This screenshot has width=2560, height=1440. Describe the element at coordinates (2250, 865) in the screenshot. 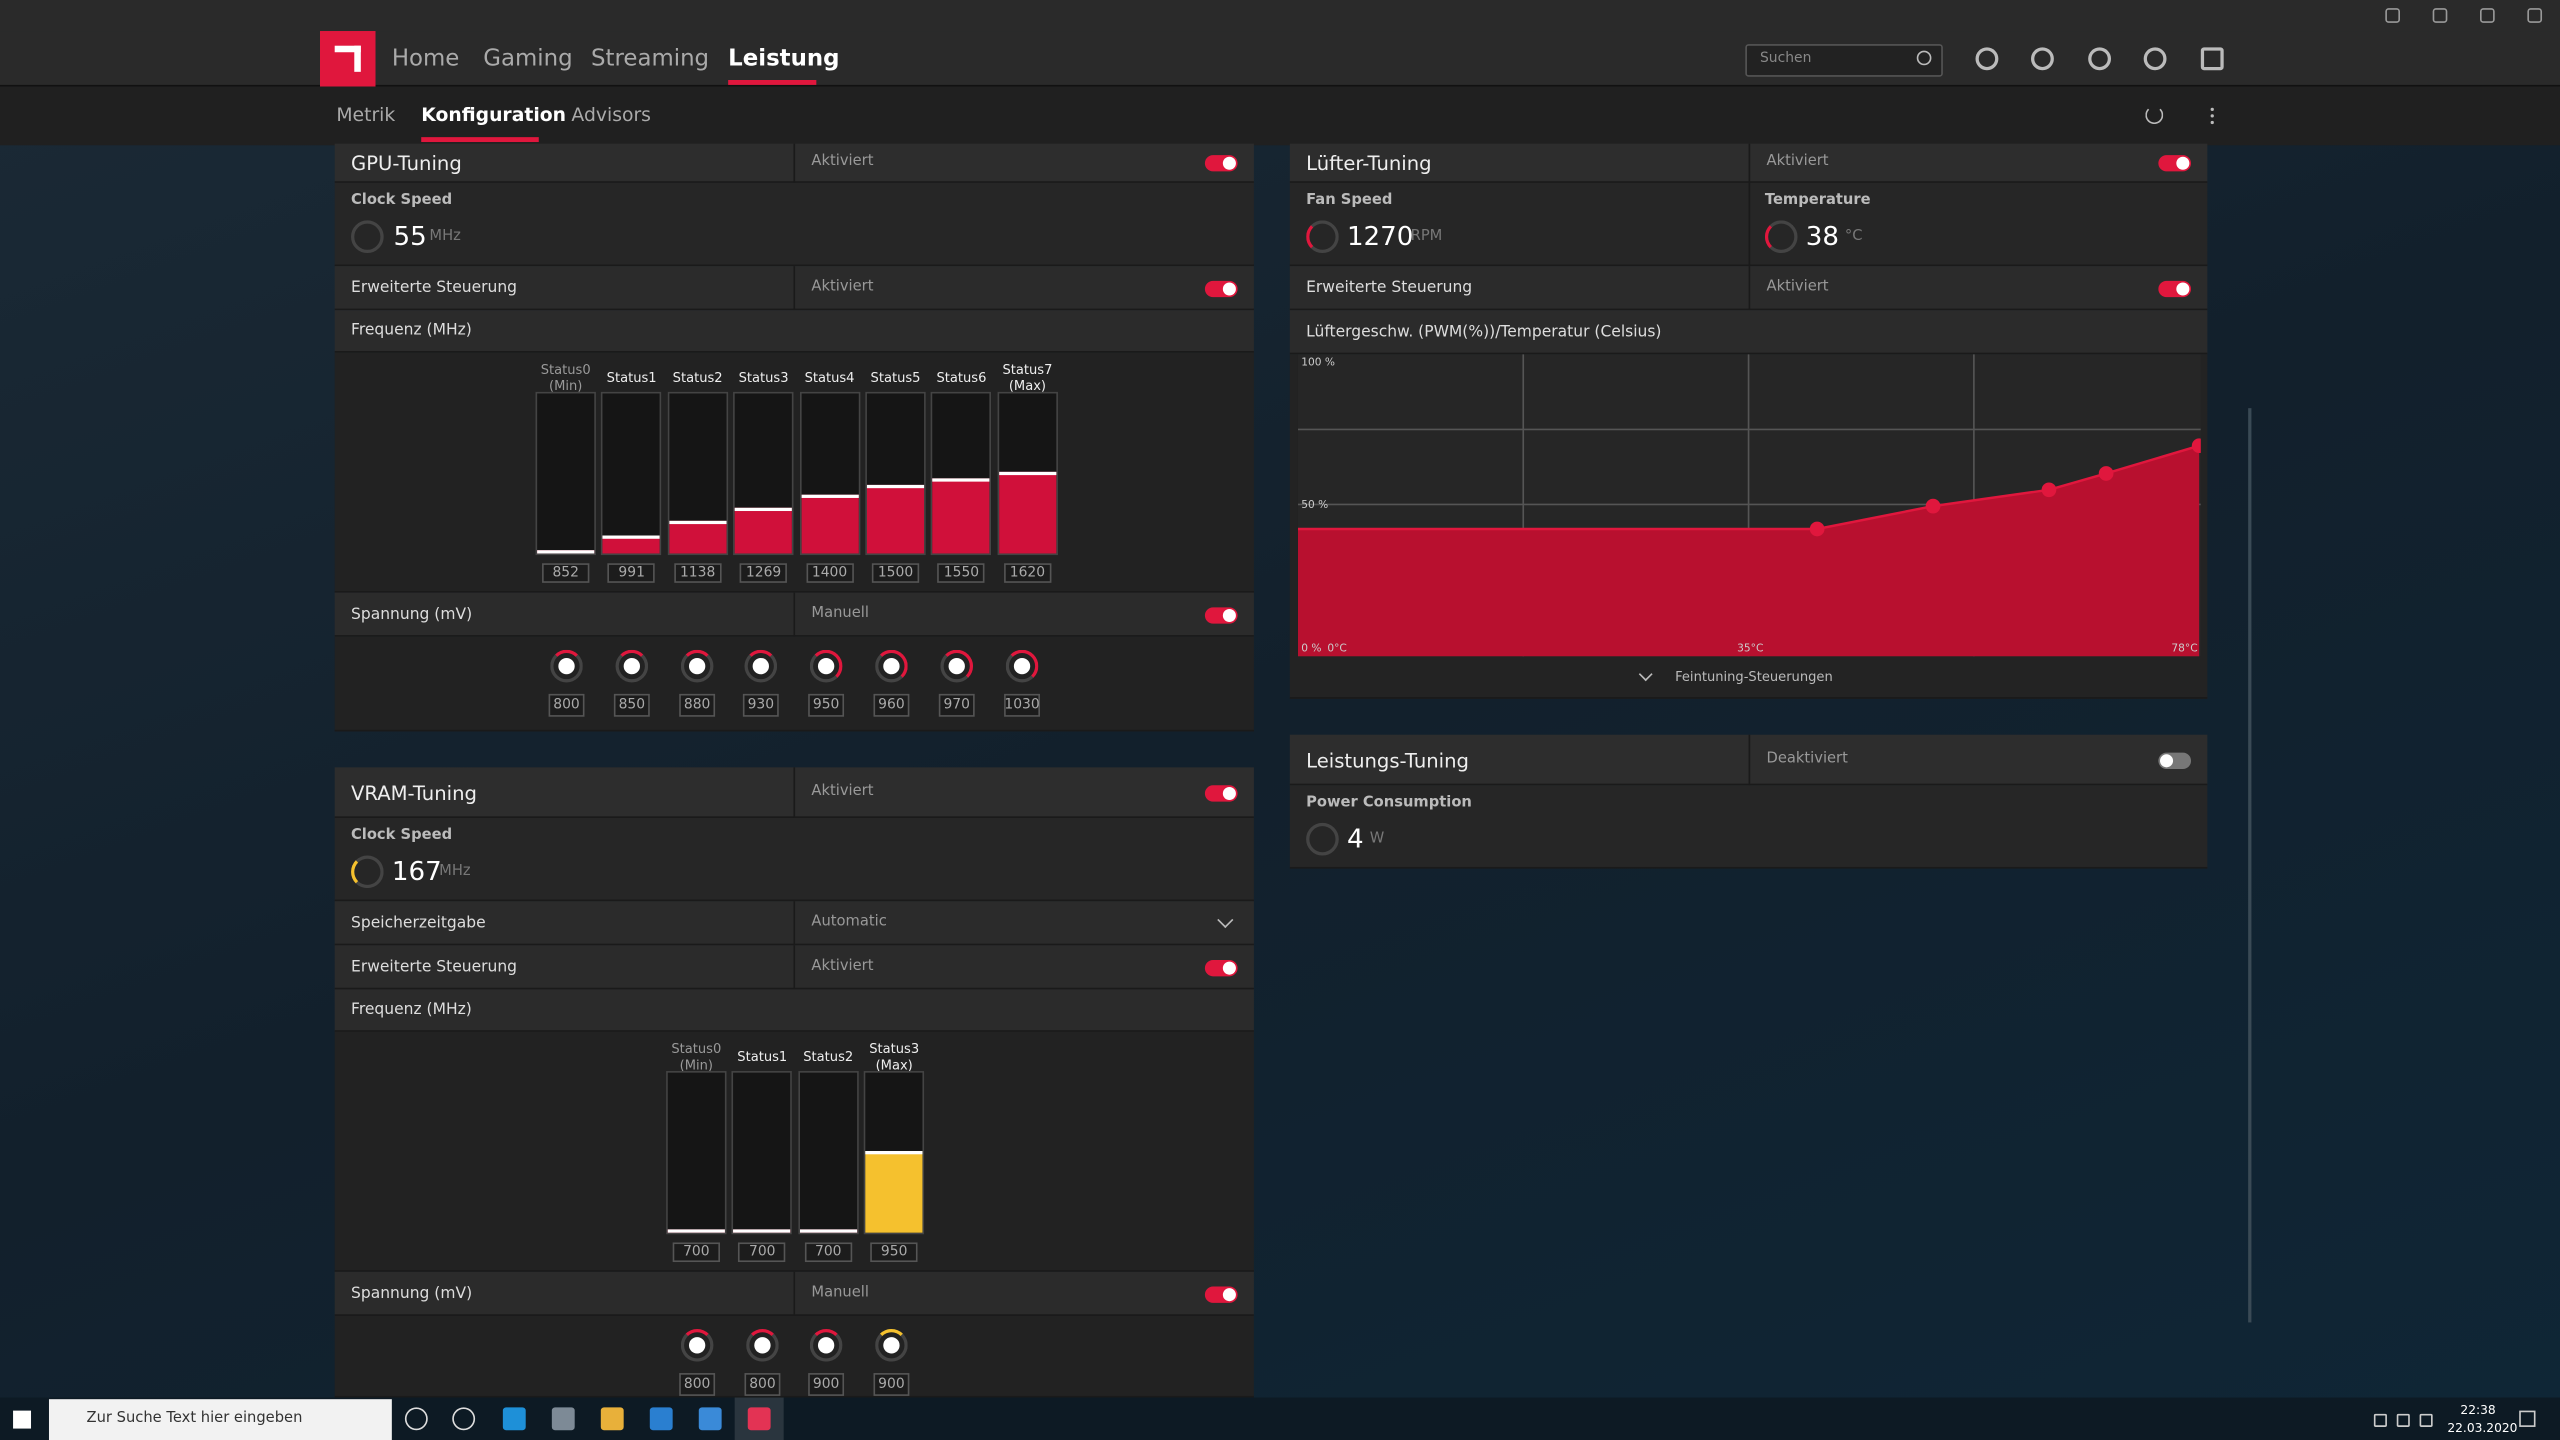

I see `scrollbar` at that location.